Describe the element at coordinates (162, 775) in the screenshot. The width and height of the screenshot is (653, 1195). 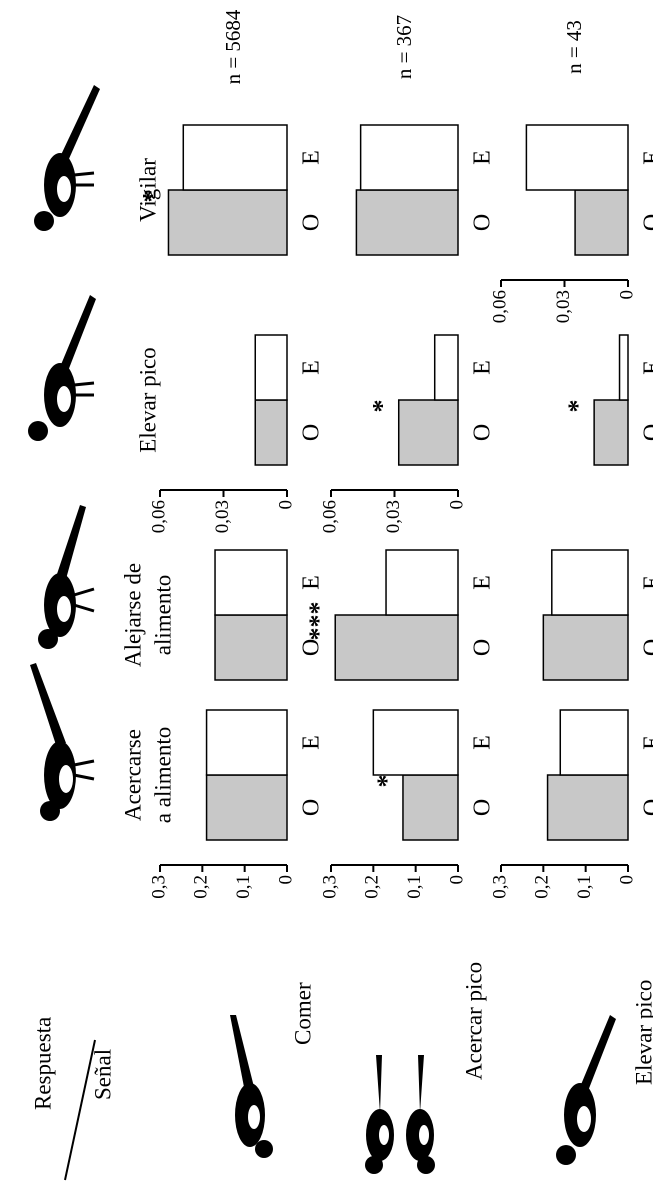
I see `response-header: a alimento` at that location.